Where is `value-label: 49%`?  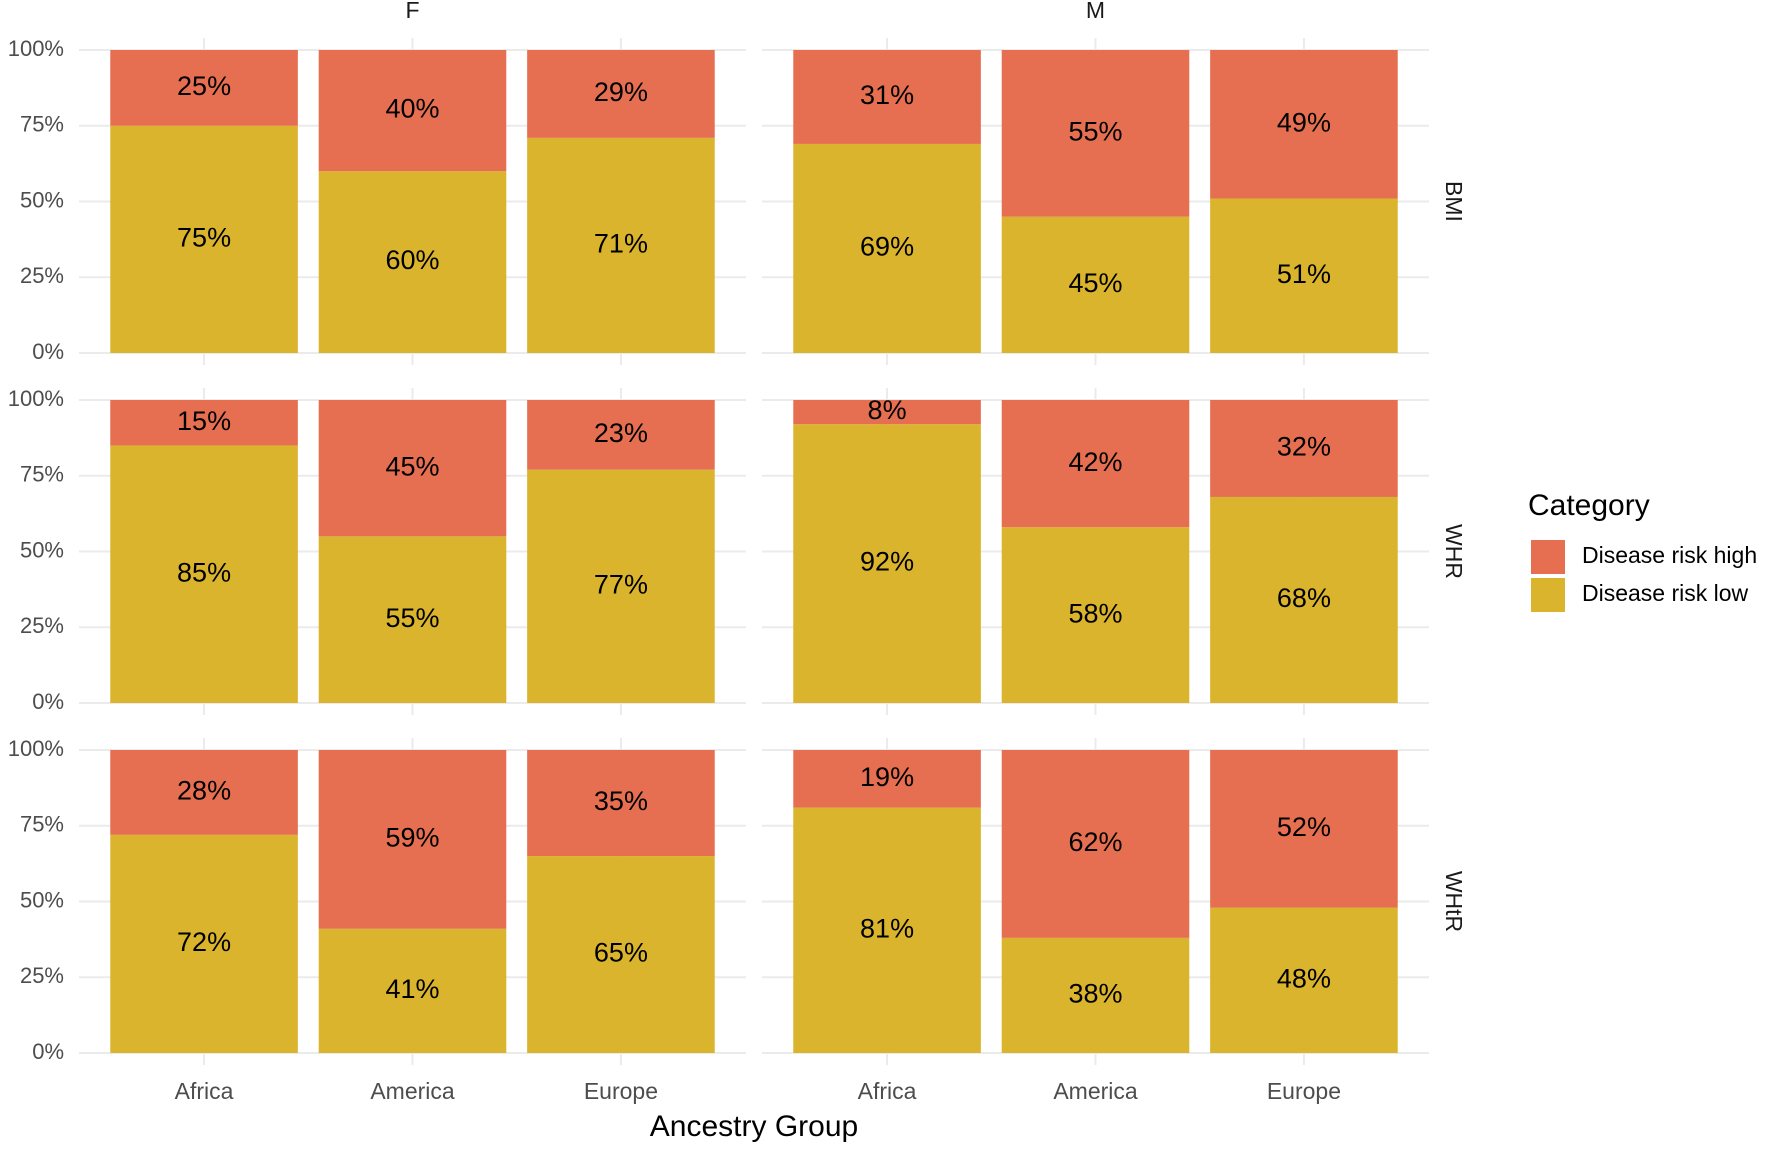 value-label: 49% is located at coordinates (1304, 122).